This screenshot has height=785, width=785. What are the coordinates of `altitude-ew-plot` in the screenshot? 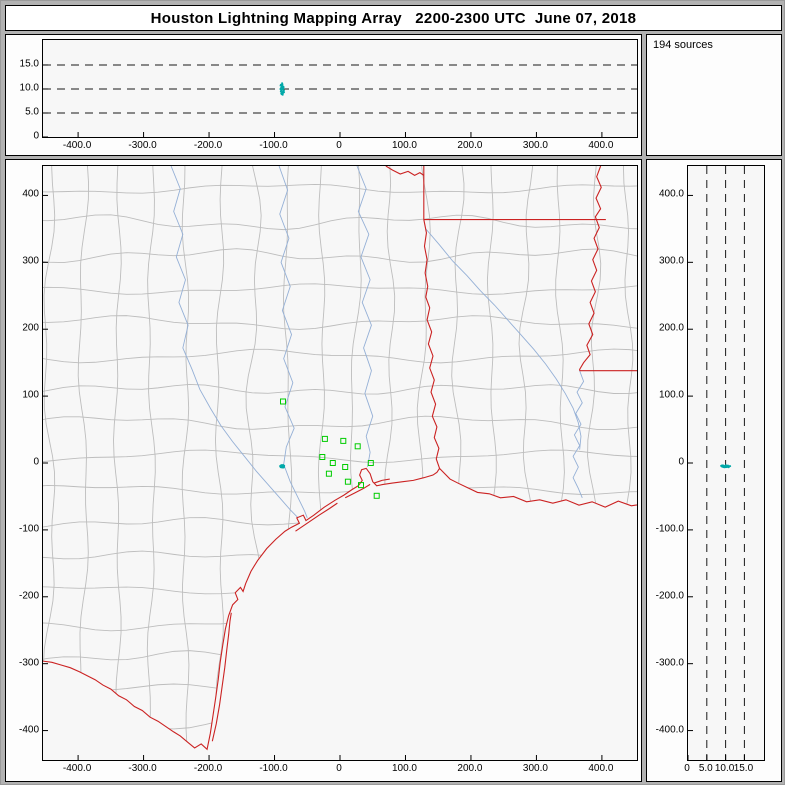 It's located at (340, 88).